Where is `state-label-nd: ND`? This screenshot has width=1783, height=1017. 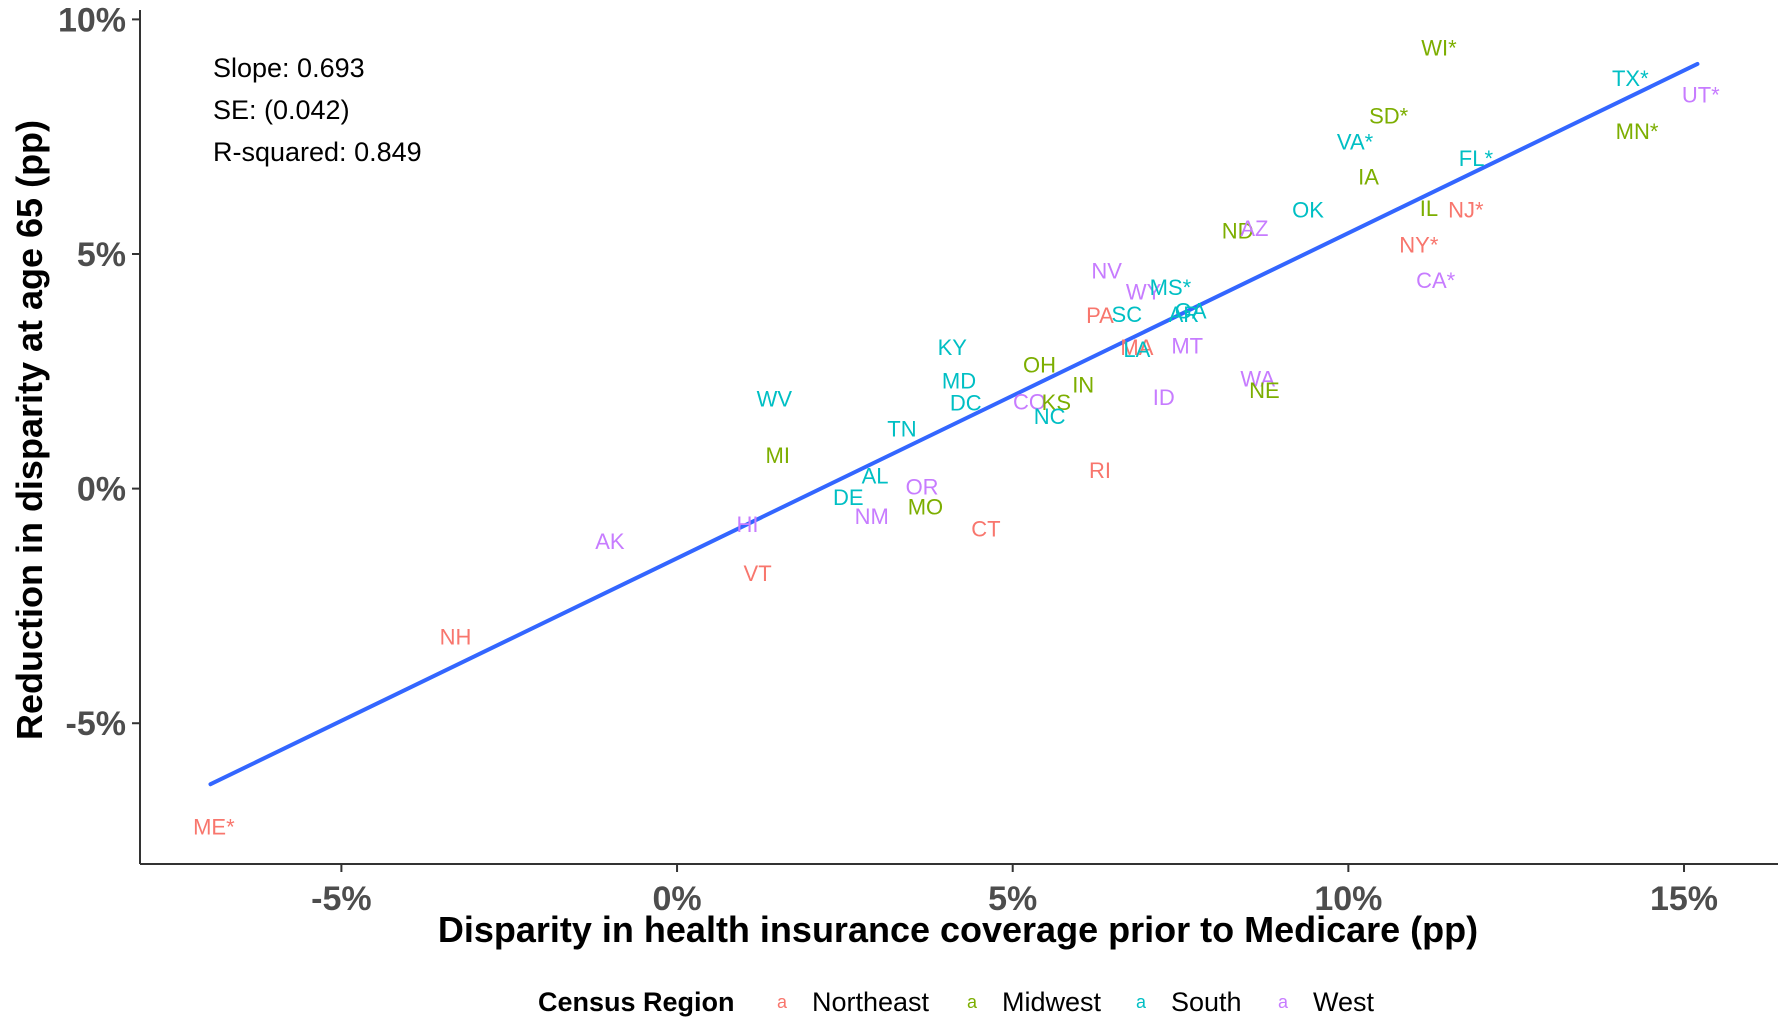 state-label-nd: ND is located at coordinates (1238, 231).